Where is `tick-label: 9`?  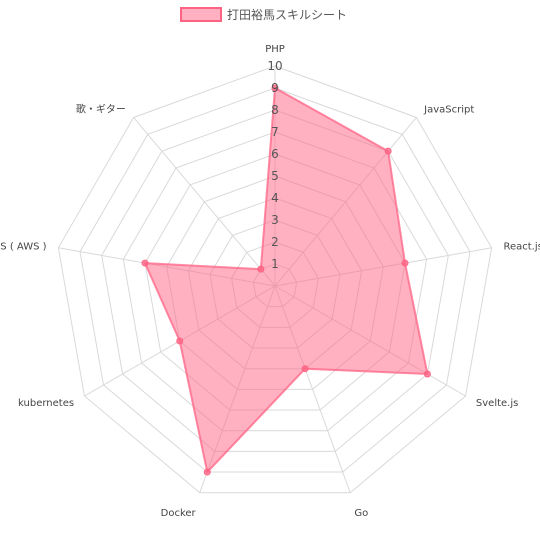 tick-label: 9 is located at coordinates (275, 88).